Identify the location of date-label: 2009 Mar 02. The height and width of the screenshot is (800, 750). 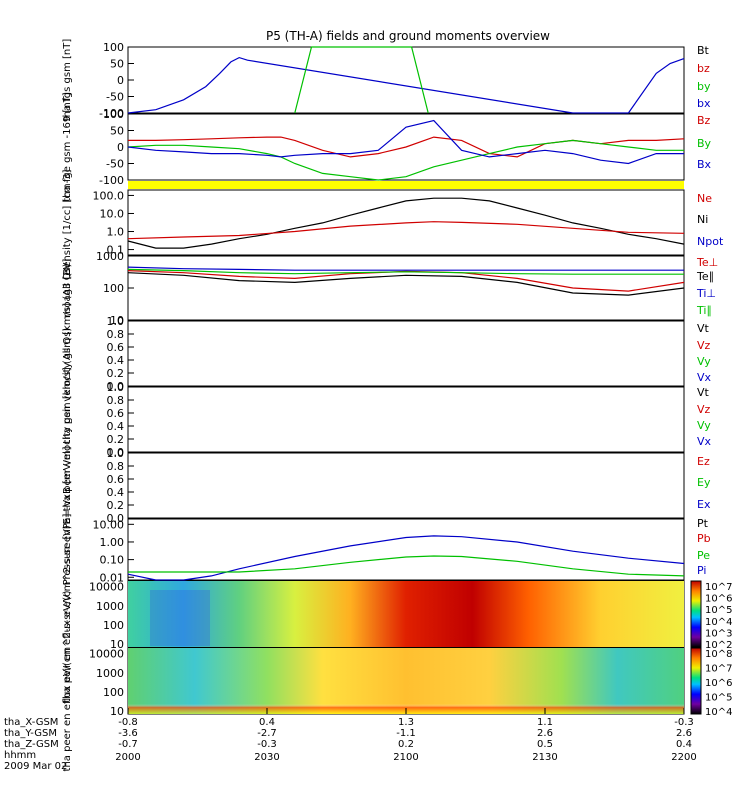
(35, 766).